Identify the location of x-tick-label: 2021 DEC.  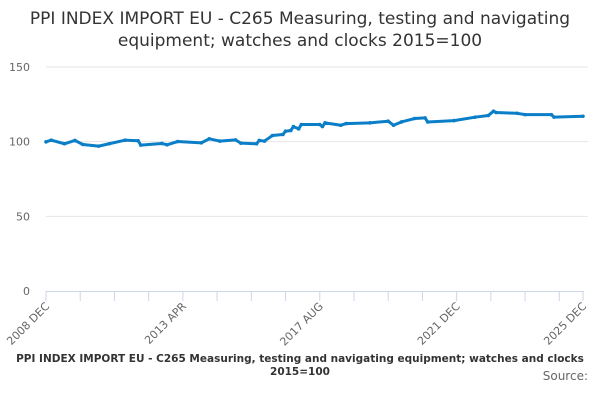
(439, 324).